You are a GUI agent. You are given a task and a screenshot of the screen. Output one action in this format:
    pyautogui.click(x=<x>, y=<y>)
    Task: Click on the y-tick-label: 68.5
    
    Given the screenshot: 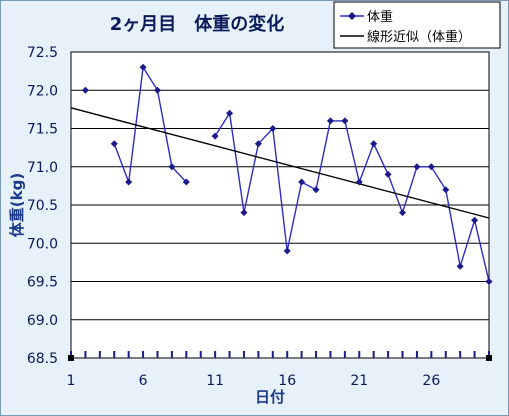 What is the action you would take?
    pyautogui.click(x=42, y=359)
    